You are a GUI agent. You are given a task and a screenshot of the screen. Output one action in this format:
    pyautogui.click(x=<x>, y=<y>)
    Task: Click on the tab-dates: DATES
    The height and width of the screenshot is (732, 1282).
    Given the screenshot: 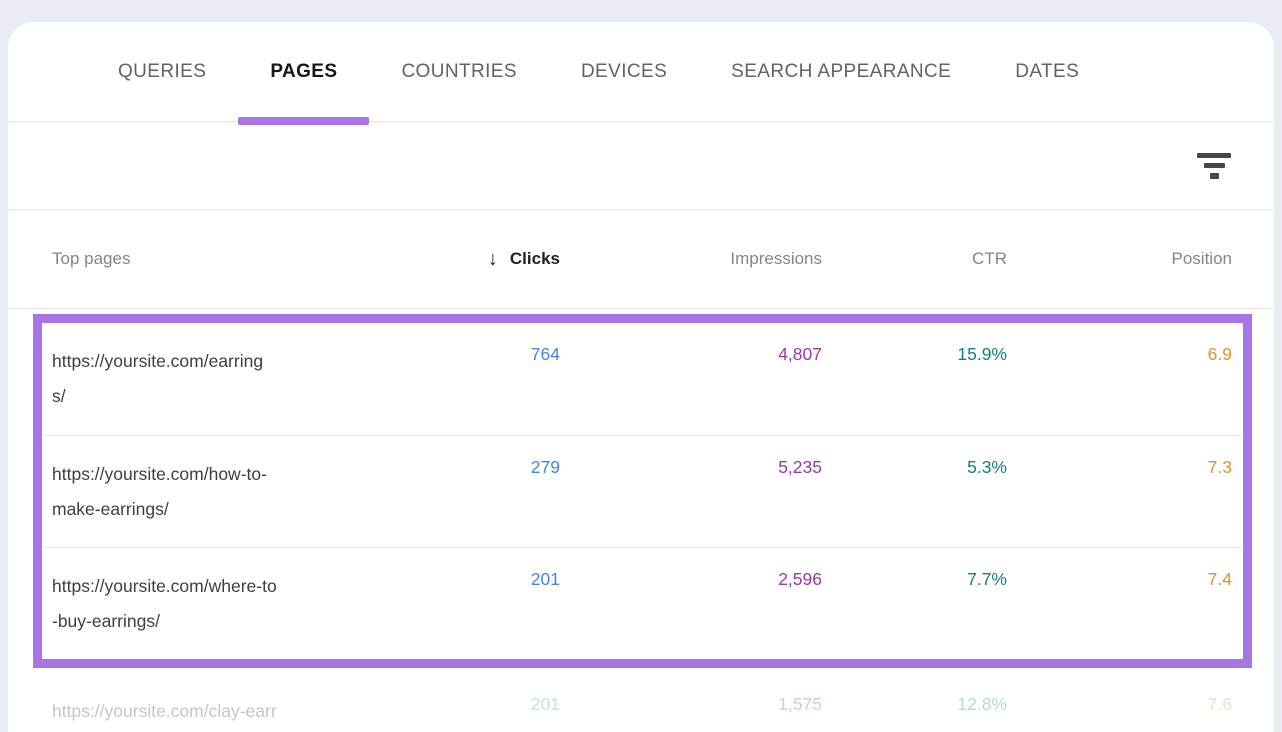 What is the action you would take?
    pyautogui.click(x=1047, y=71)
    